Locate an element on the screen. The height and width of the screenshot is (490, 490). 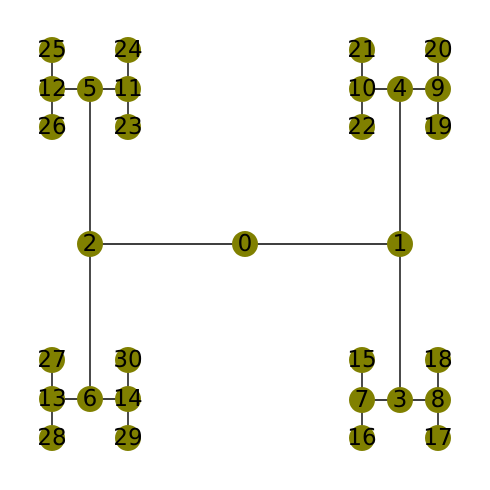
node-21: 21 is located at coordinates (362, 50).